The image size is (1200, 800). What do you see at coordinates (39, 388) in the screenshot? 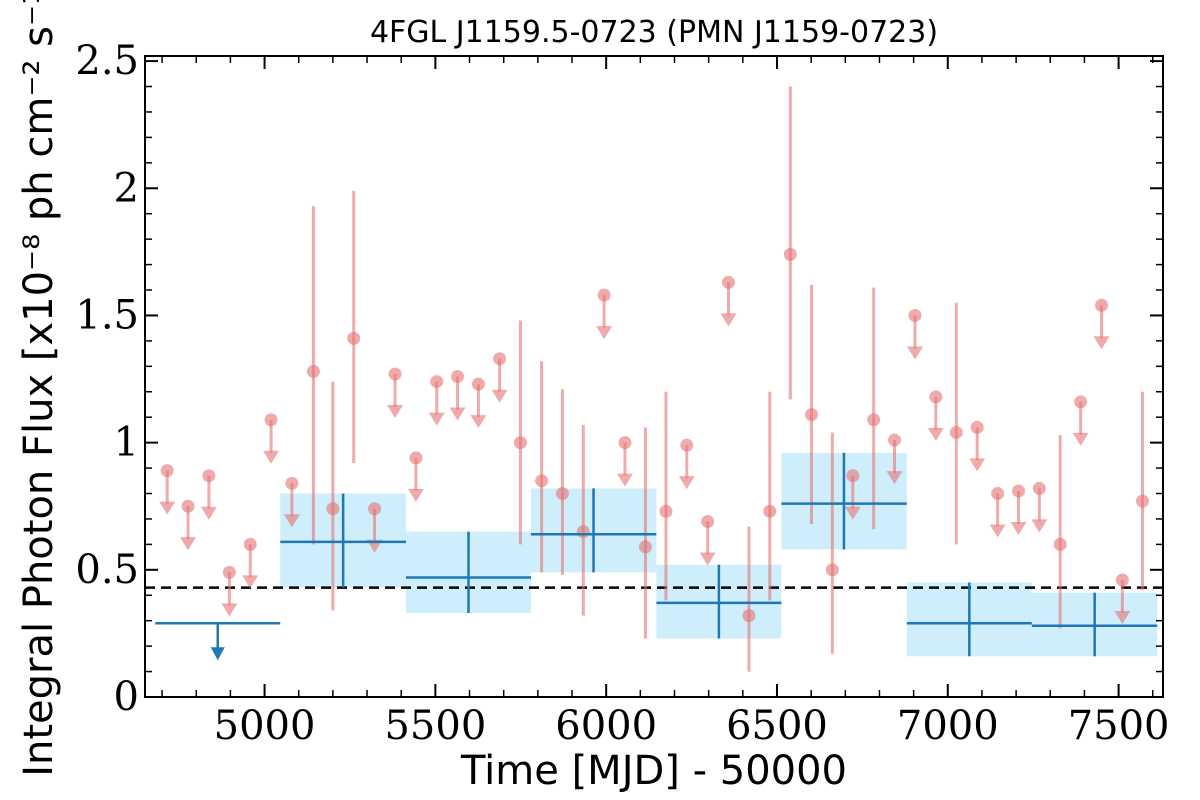
I see `y-axis-label: Integral Photon Flux [x10⁻⁸ ph cm⁻² s⁻¹]` at bounding box center [39, 388].